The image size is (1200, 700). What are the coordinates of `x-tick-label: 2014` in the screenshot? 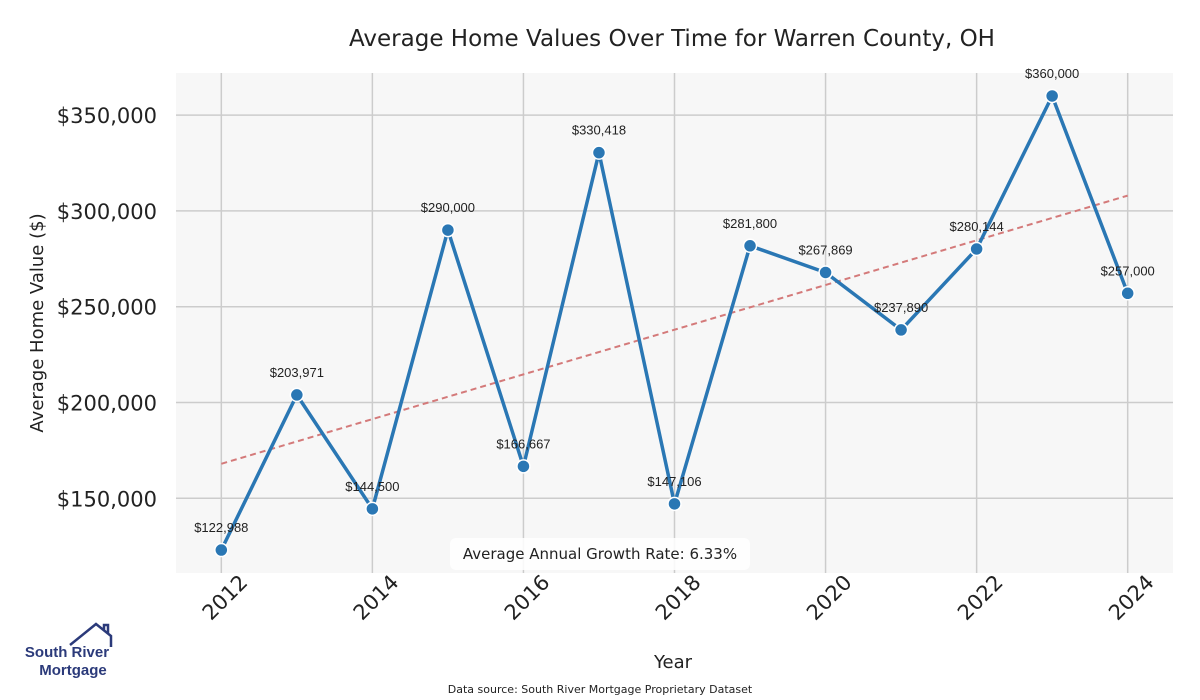 It's located at (376, 597).